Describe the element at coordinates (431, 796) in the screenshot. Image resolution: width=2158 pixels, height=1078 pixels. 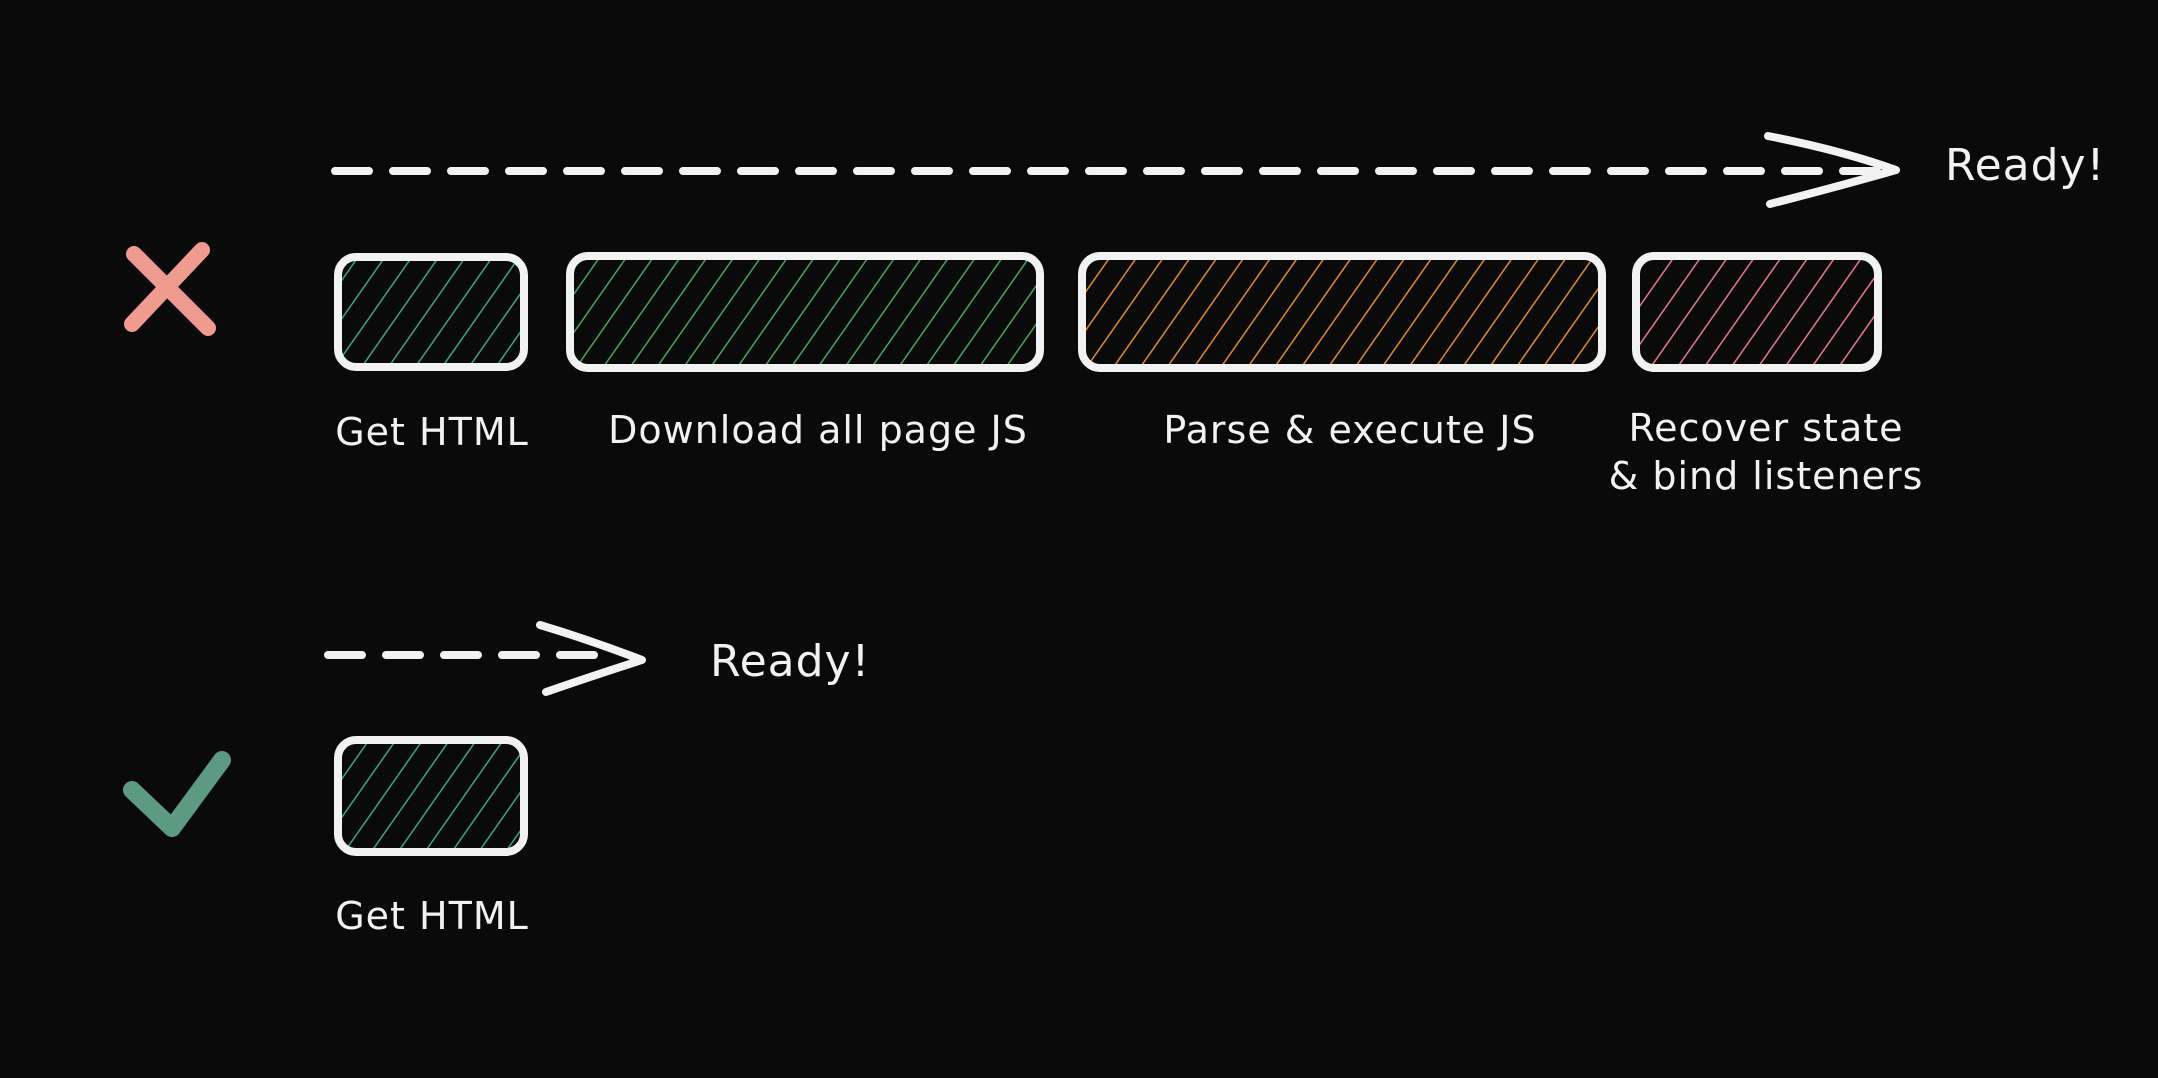
I see `fast-step-box-get-html` at that location.